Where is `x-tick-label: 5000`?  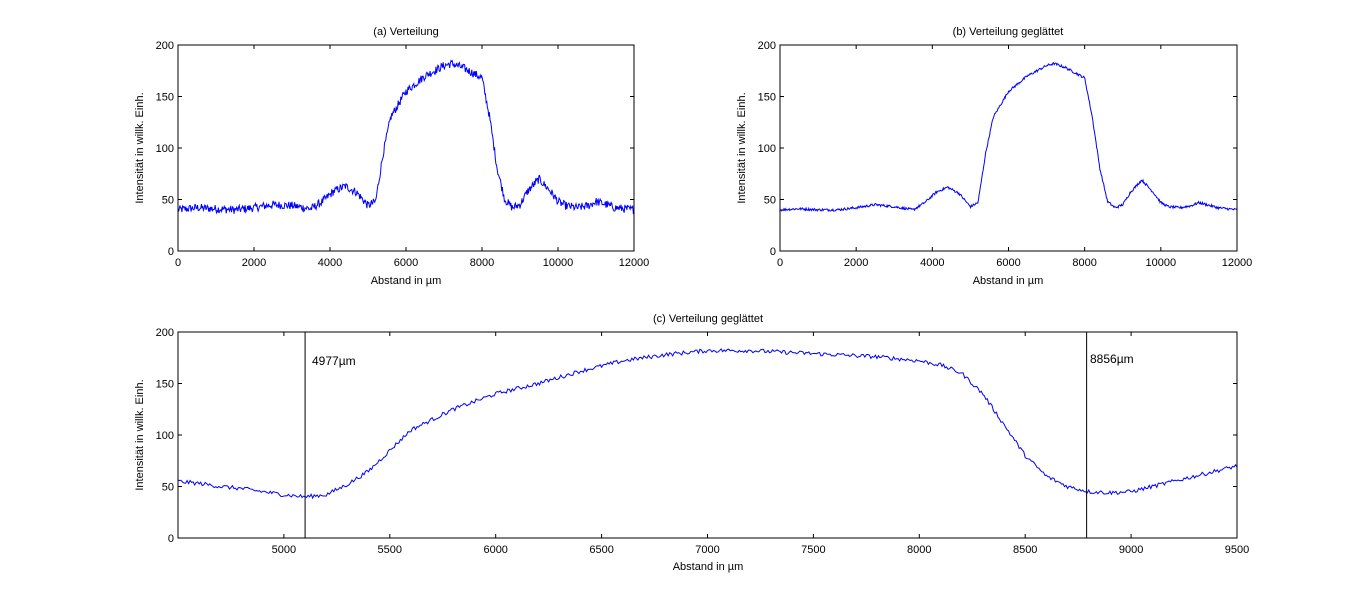
x-tick-label: 5000 is located at coordinates (284, 550).